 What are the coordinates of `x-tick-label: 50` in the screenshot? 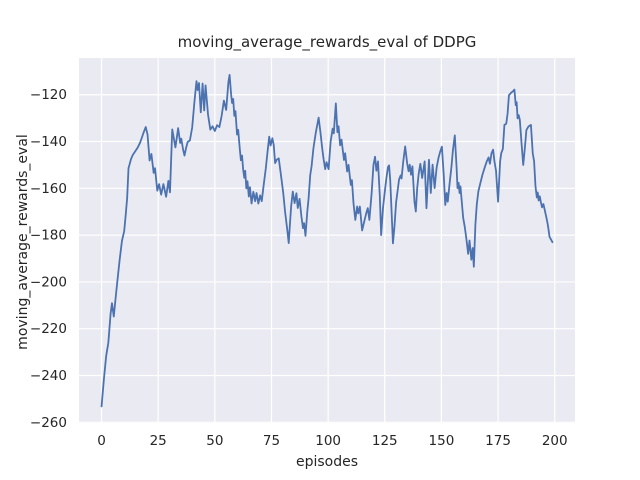 It's located at (214, 441).